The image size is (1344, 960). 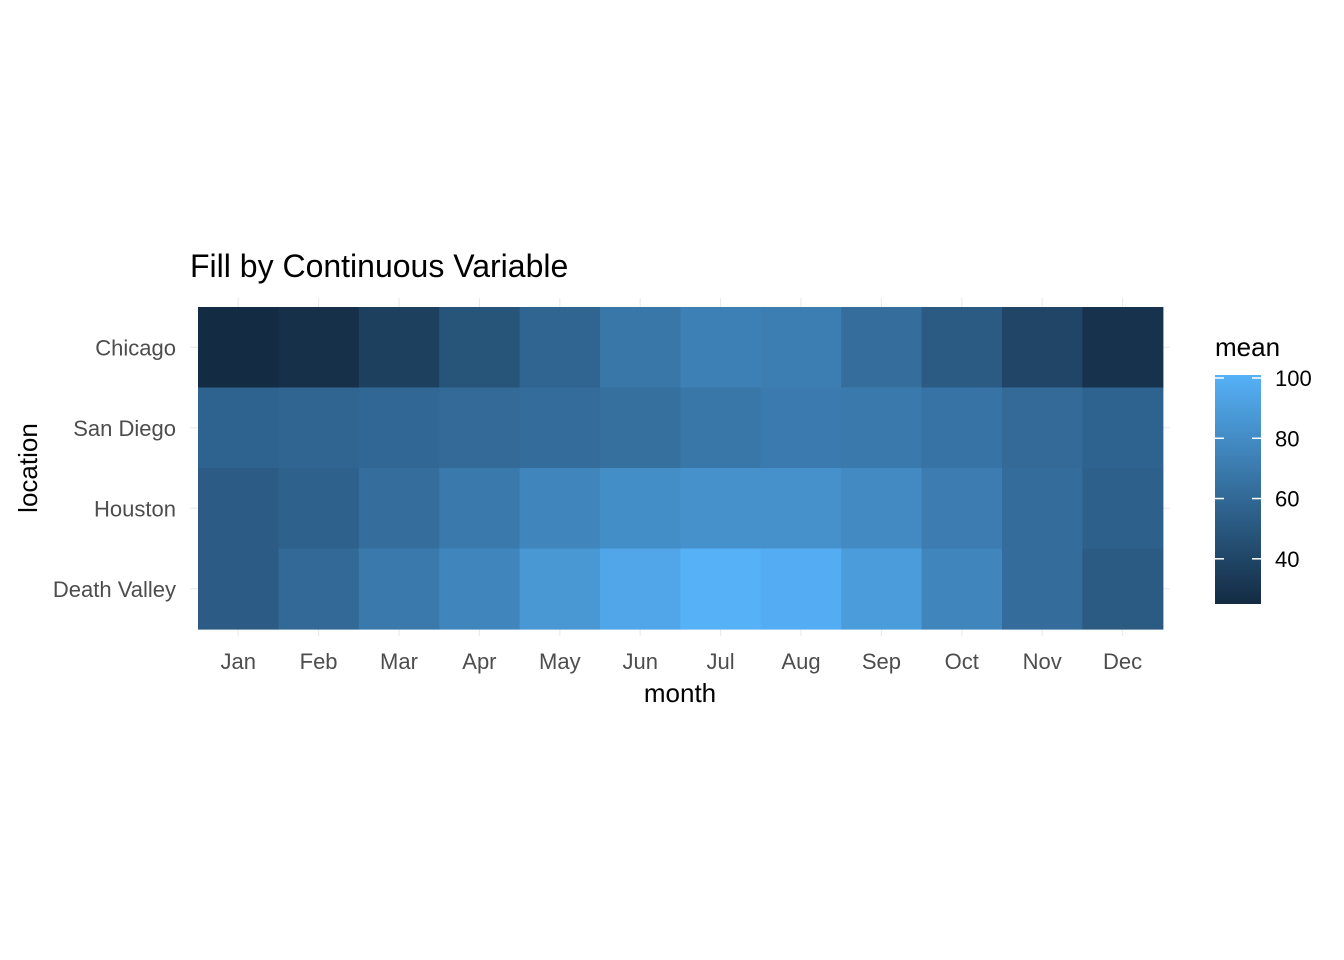 I want to click on legend-colorbar, so click(x=1238, y=489).